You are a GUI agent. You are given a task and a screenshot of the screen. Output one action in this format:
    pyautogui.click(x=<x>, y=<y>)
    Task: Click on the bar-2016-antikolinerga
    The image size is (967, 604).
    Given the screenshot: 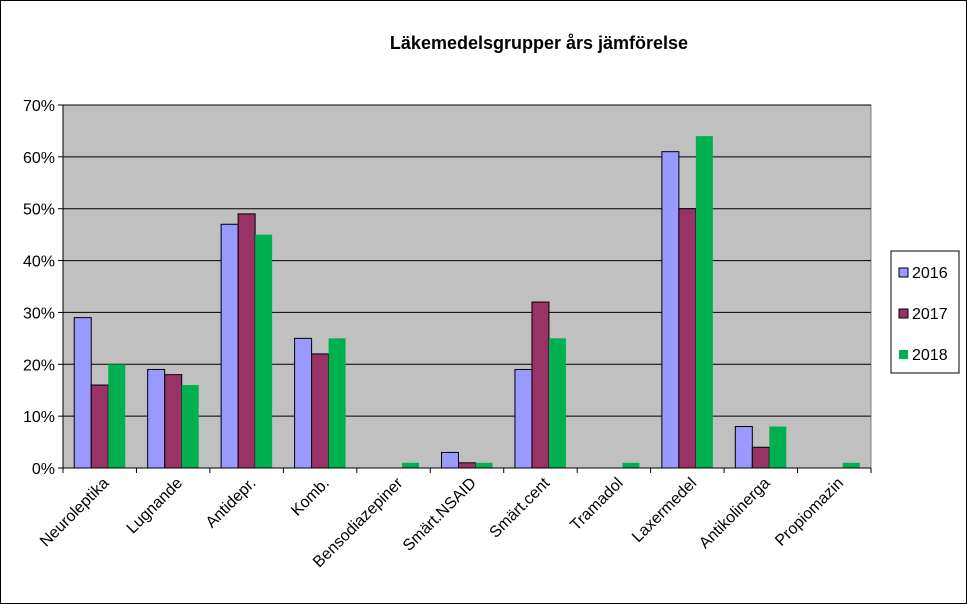 What is the action you would take?
    pyautogui.click(x=743, y=447)
    